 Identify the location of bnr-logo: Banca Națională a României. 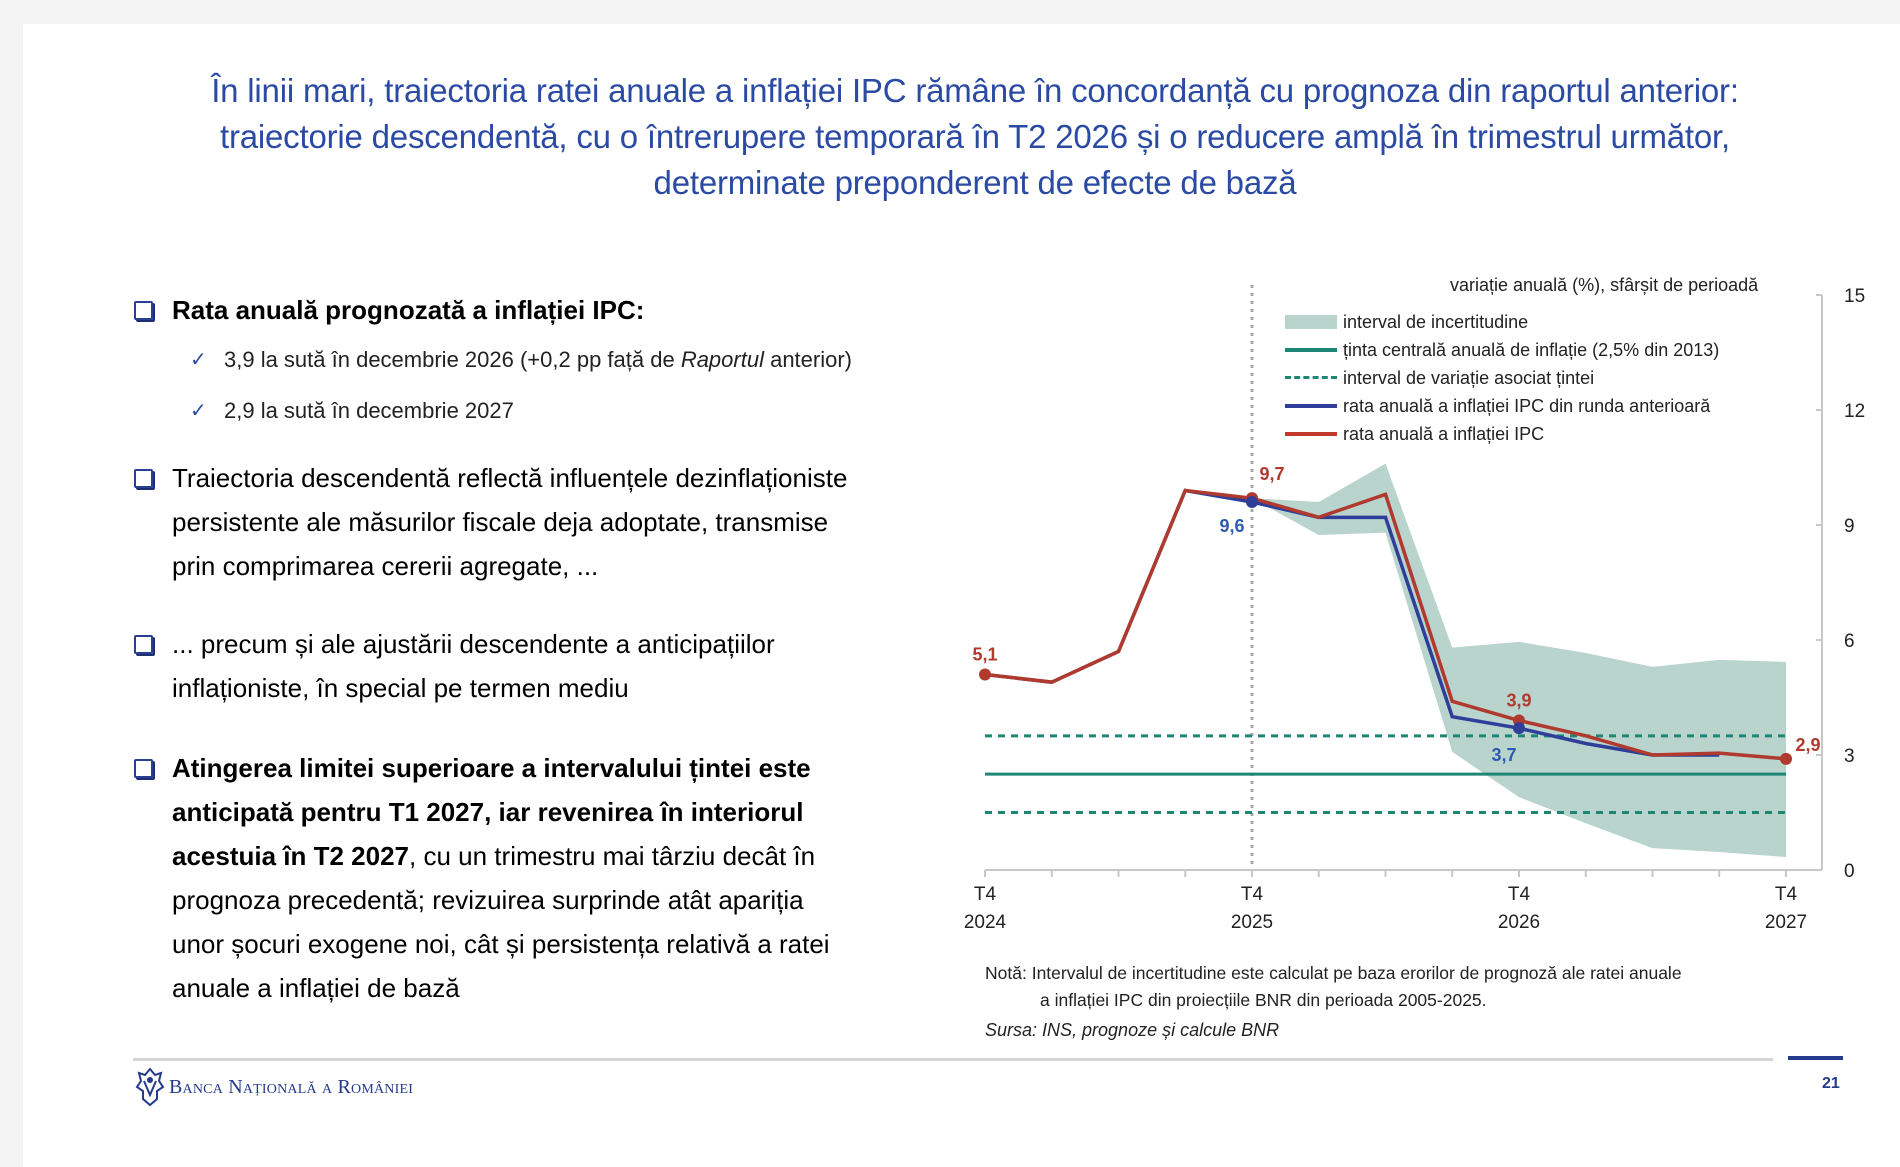
(274, 1087).